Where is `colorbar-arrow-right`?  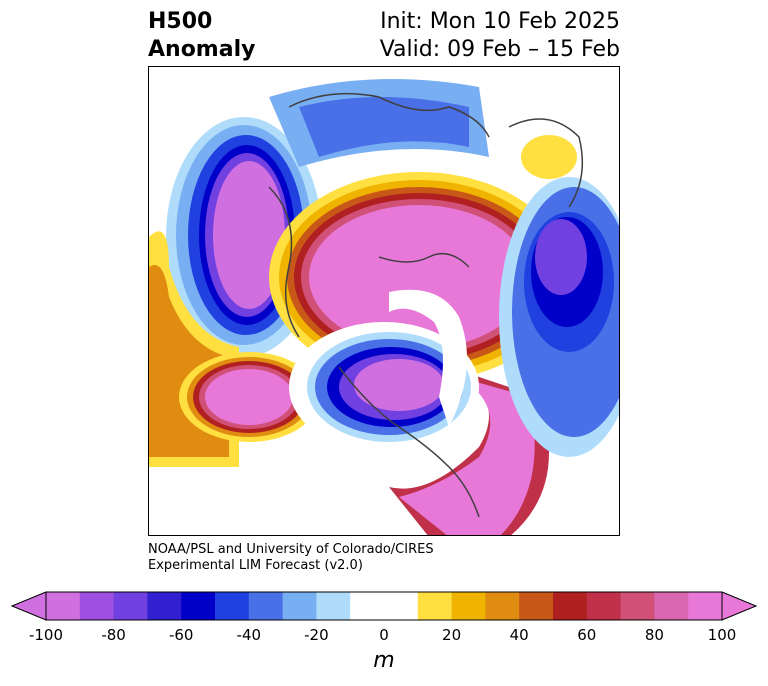 colorbar-arrow-right is located at coordinates (739, 606).